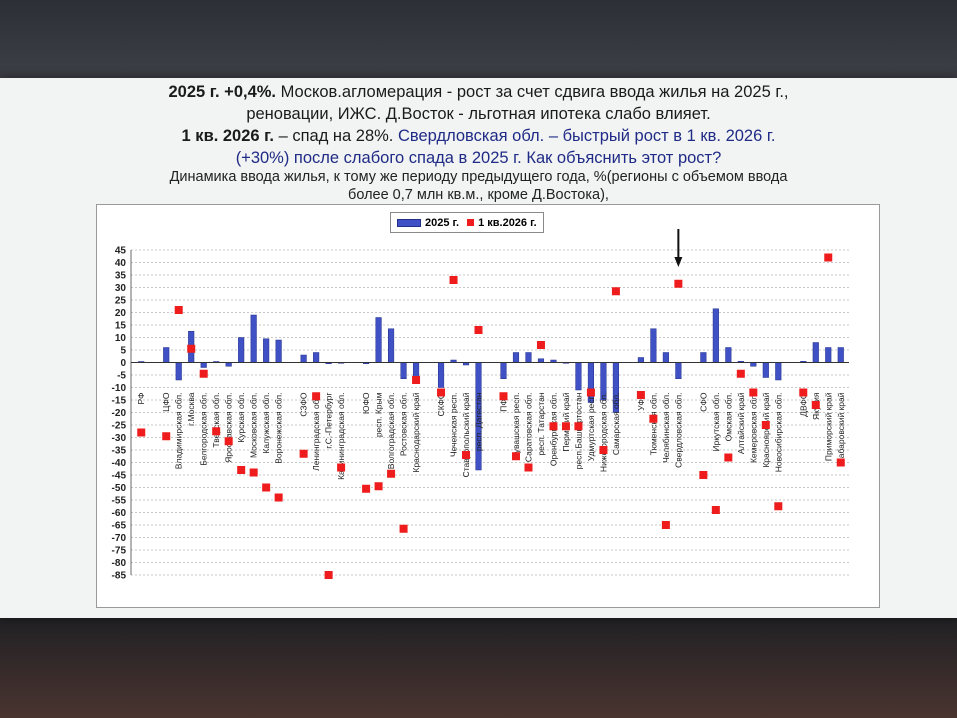 This screenshot has width=957, height=718. I want to click on category-label: Свердловская обл., so click(678, 430).